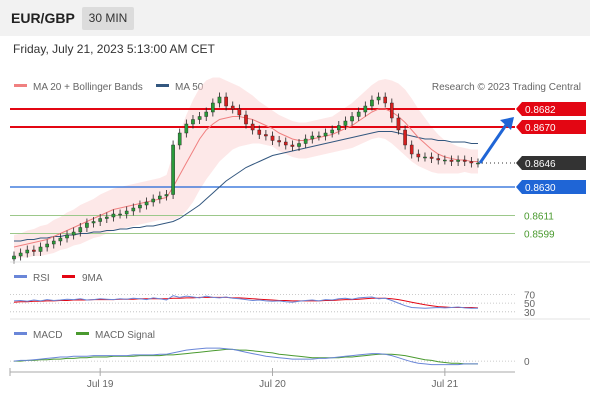 The width and height of the screenshot is (590, 400). I want to click on header-bar: EUR/GBP 30 MIN, so click(295, 18).